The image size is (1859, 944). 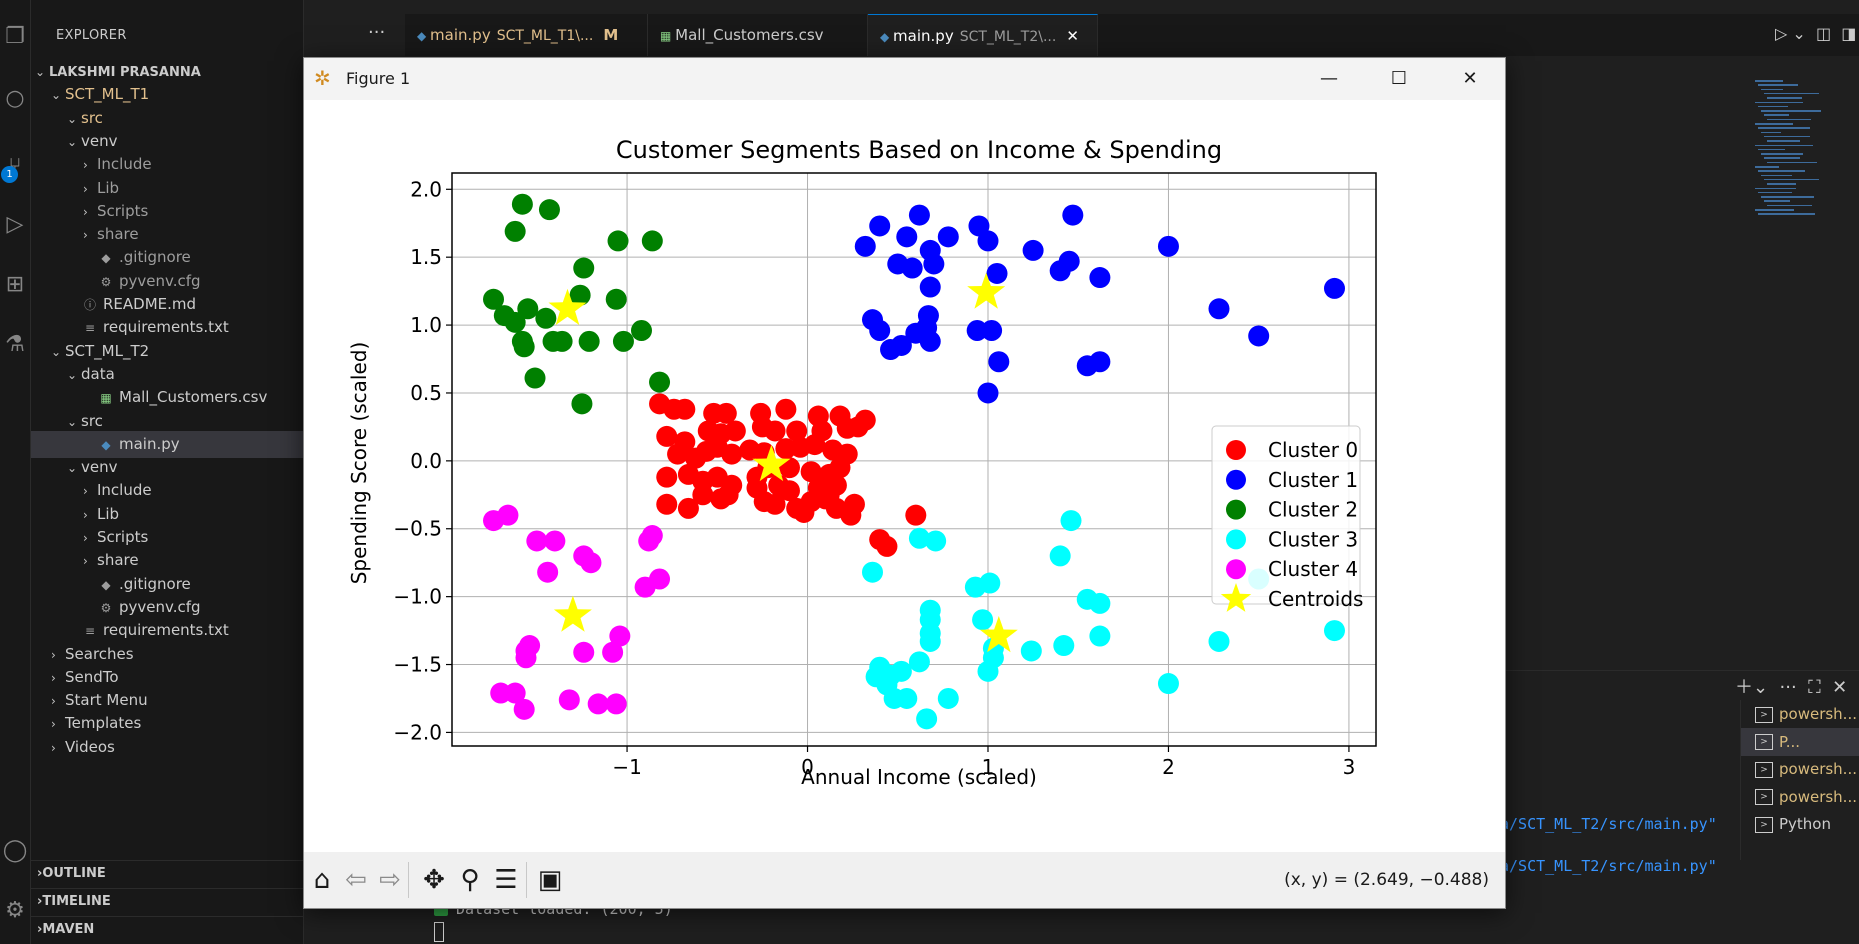 What do you see at coordinates (356, 880) in the screenshot?
I see `back-arrow-icon: ⇦` at bounding box center [356, 880].